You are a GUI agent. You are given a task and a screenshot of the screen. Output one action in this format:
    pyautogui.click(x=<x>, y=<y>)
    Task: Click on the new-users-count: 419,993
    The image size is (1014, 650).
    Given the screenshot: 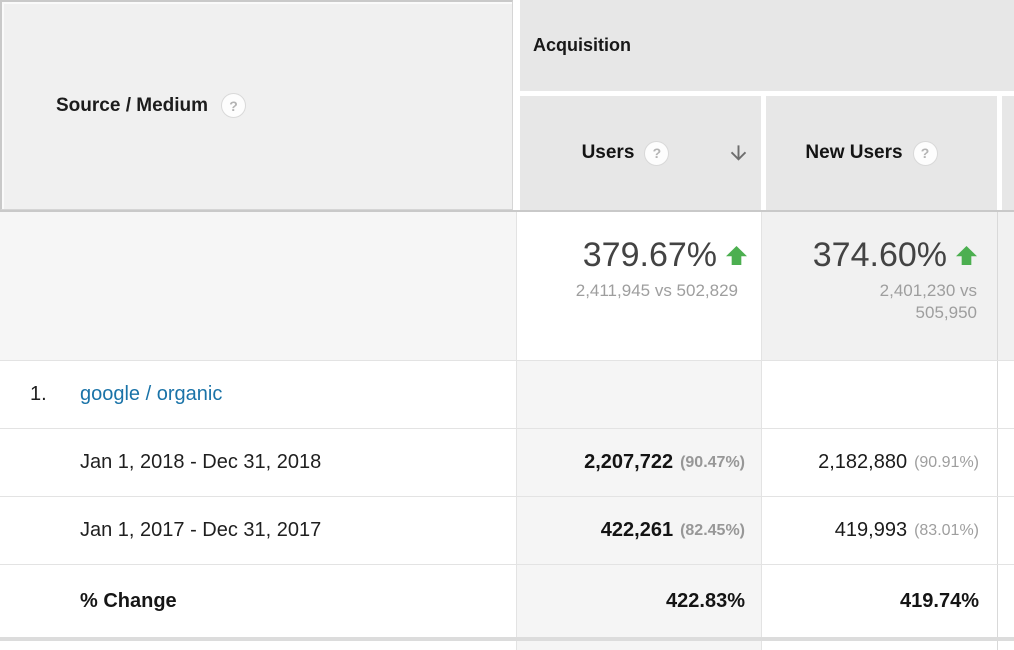 What is the action you would take?
    pyautogui.click(x=871, y=530)
    